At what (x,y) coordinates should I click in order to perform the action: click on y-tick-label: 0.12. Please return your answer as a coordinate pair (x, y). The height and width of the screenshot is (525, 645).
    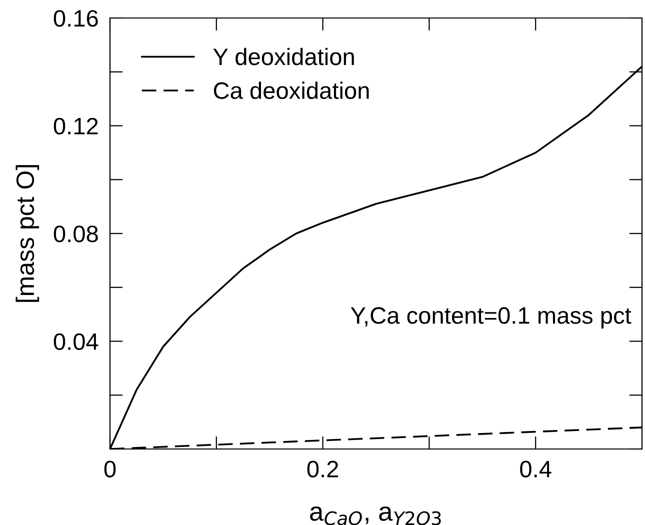
    Looking at the image, I should click on (76, 126).